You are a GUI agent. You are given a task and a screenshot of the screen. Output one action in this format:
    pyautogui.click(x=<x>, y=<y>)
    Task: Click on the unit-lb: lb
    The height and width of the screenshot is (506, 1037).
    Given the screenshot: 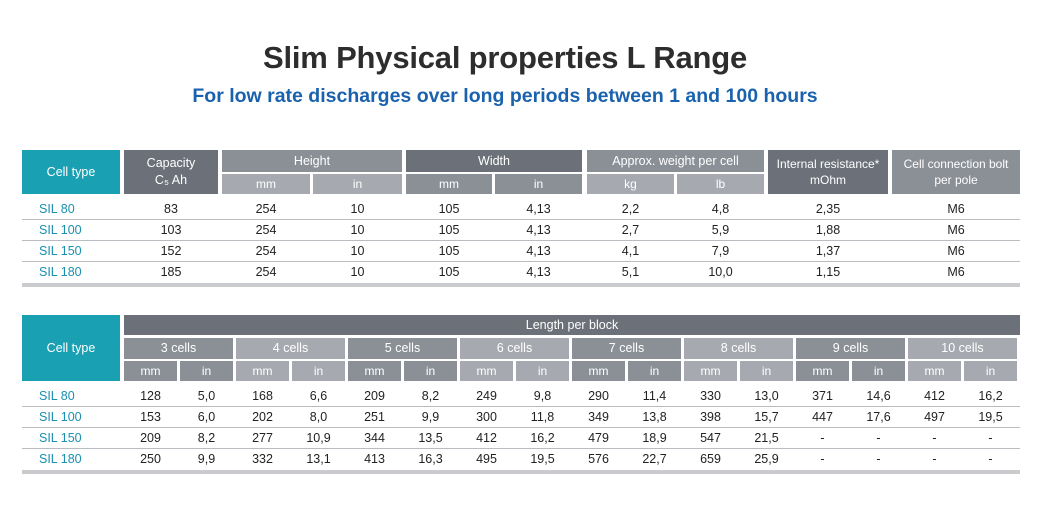 What is the action you would take?
    pyautogui.click(x=720, y=183)
    